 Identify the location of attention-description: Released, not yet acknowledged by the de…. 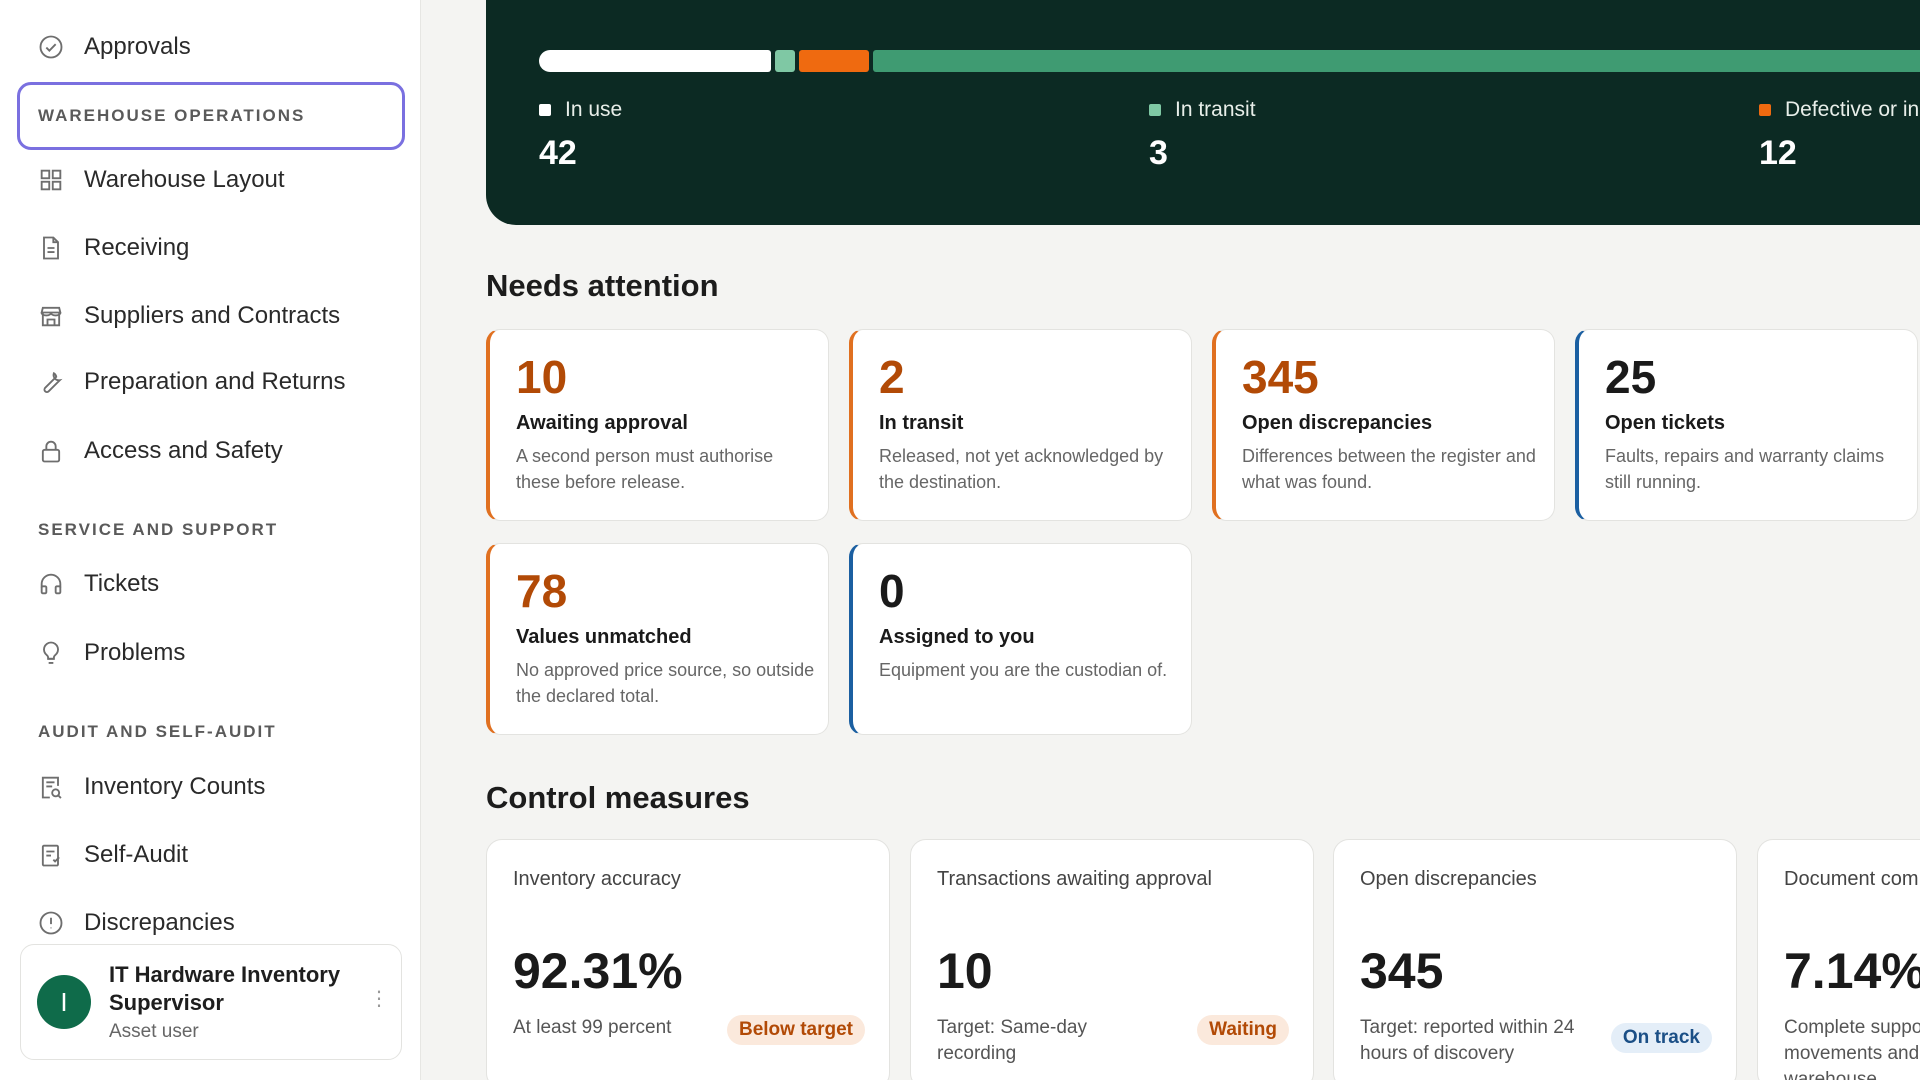
(1021, 469).